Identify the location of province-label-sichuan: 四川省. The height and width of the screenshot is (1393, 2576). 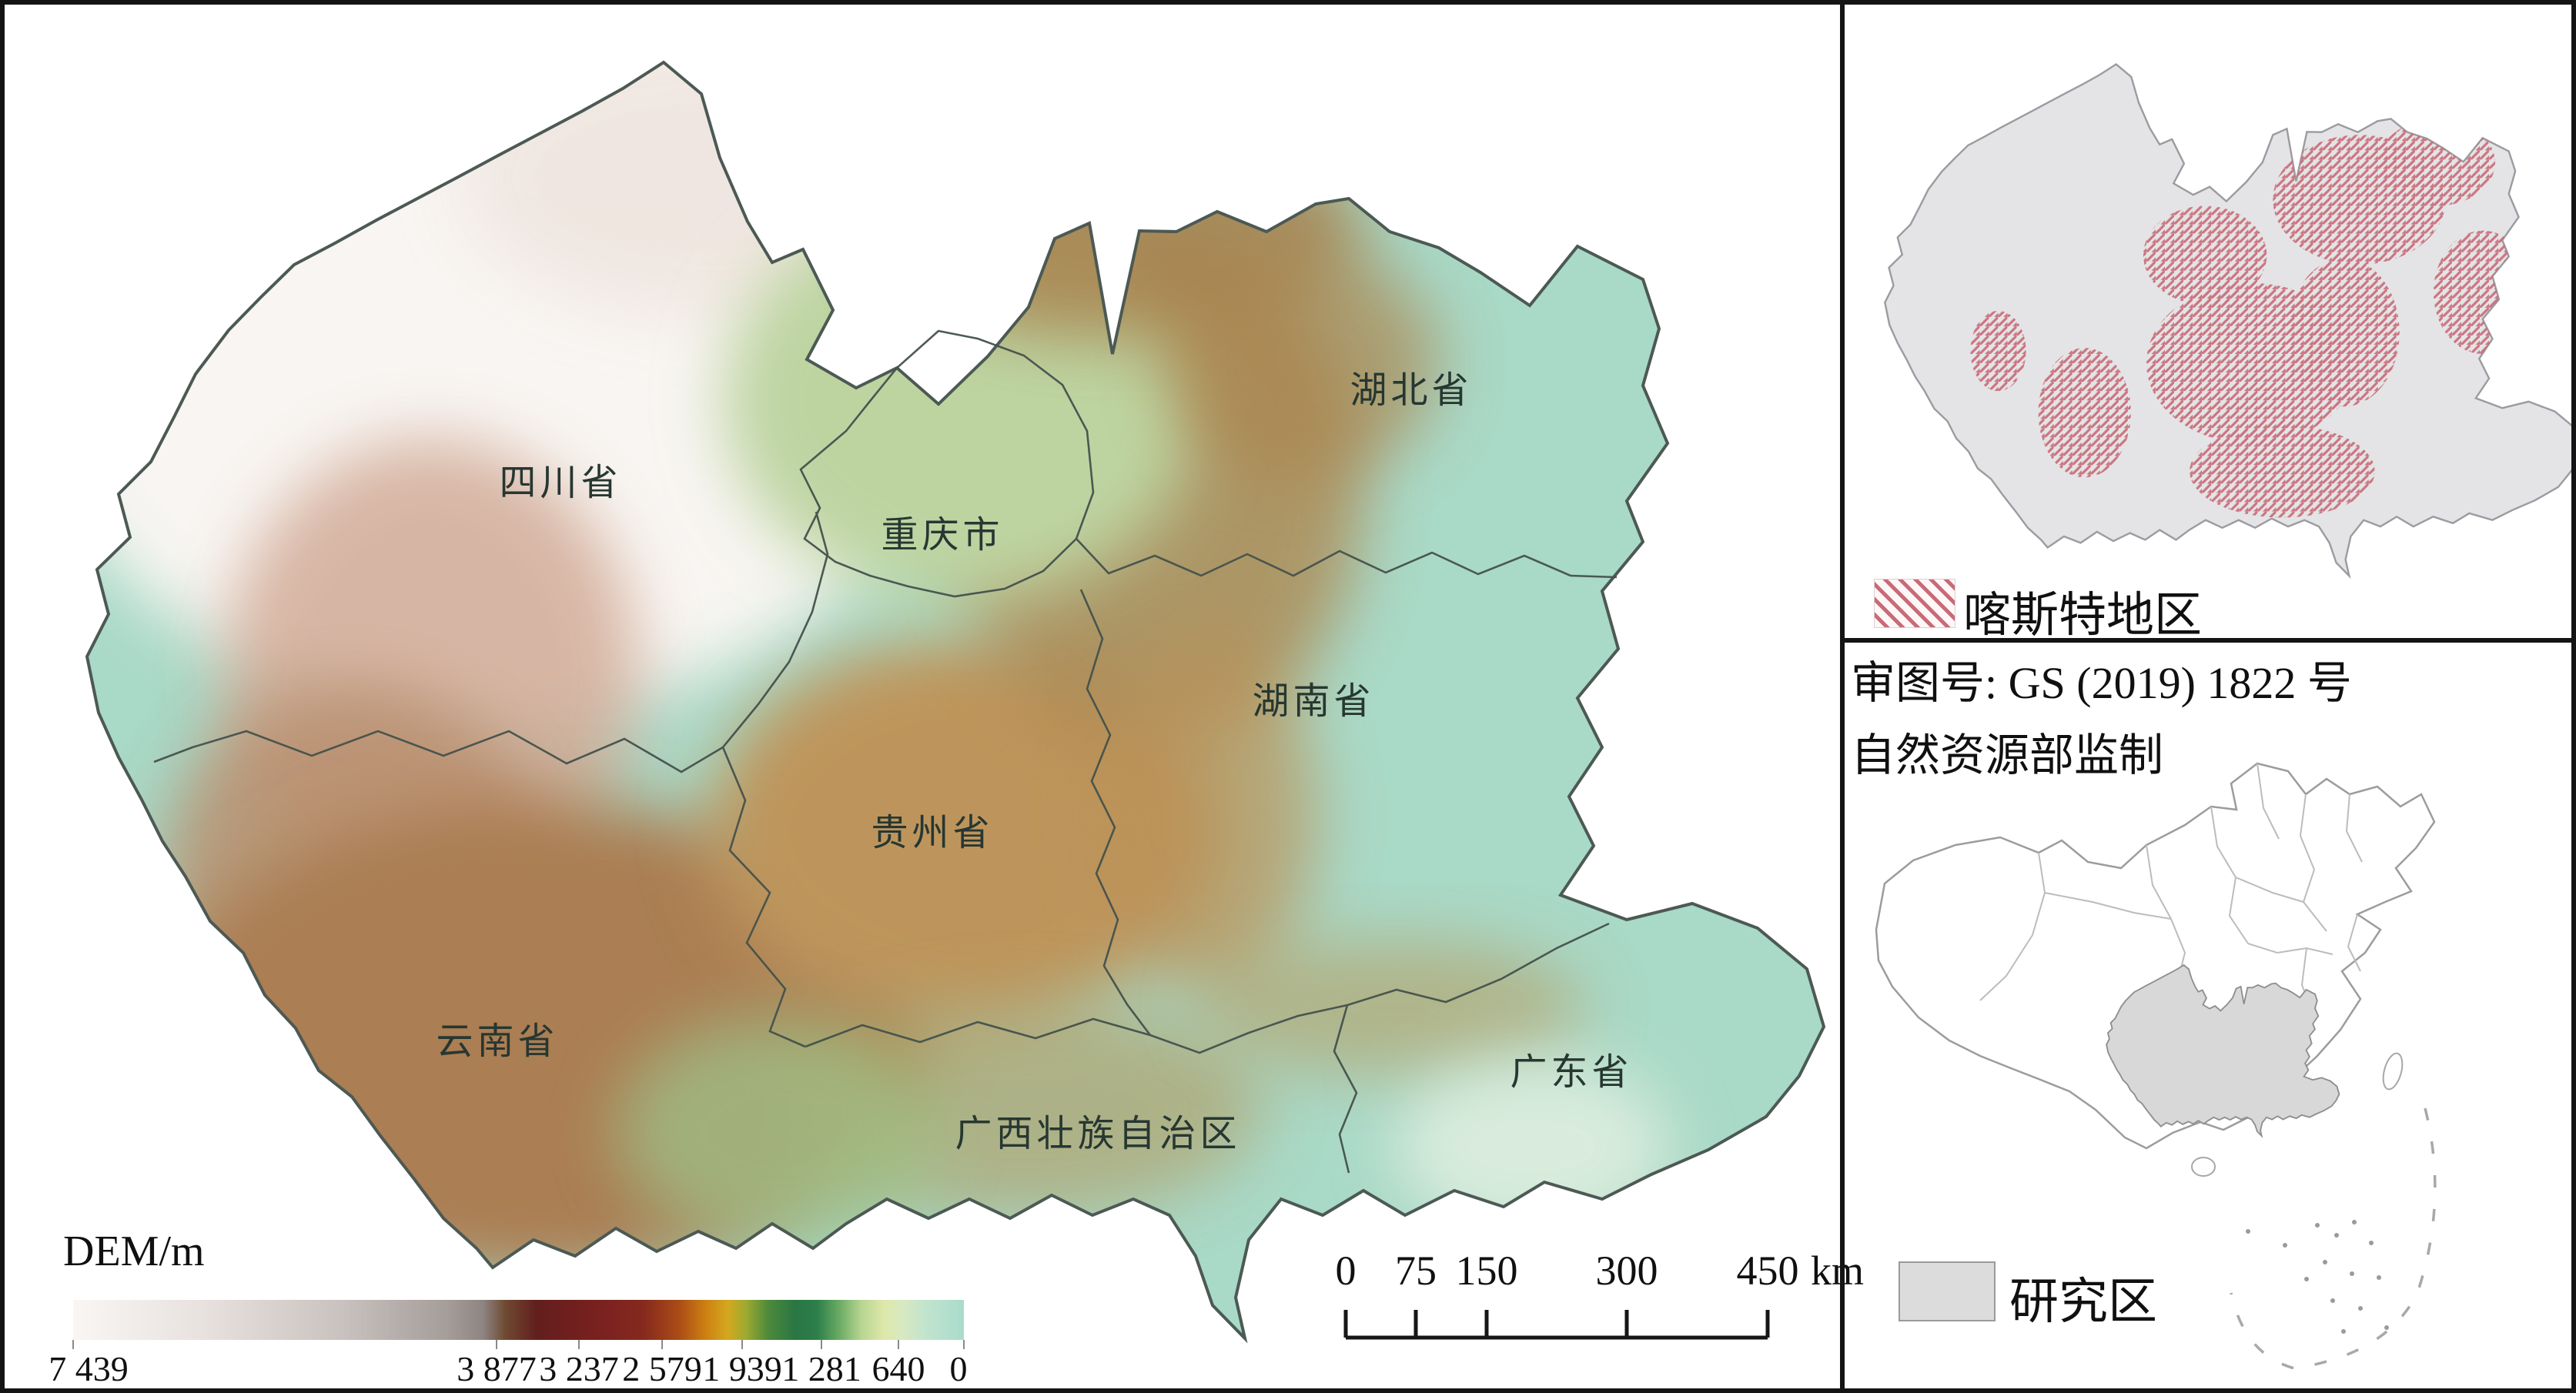
(560, 483).